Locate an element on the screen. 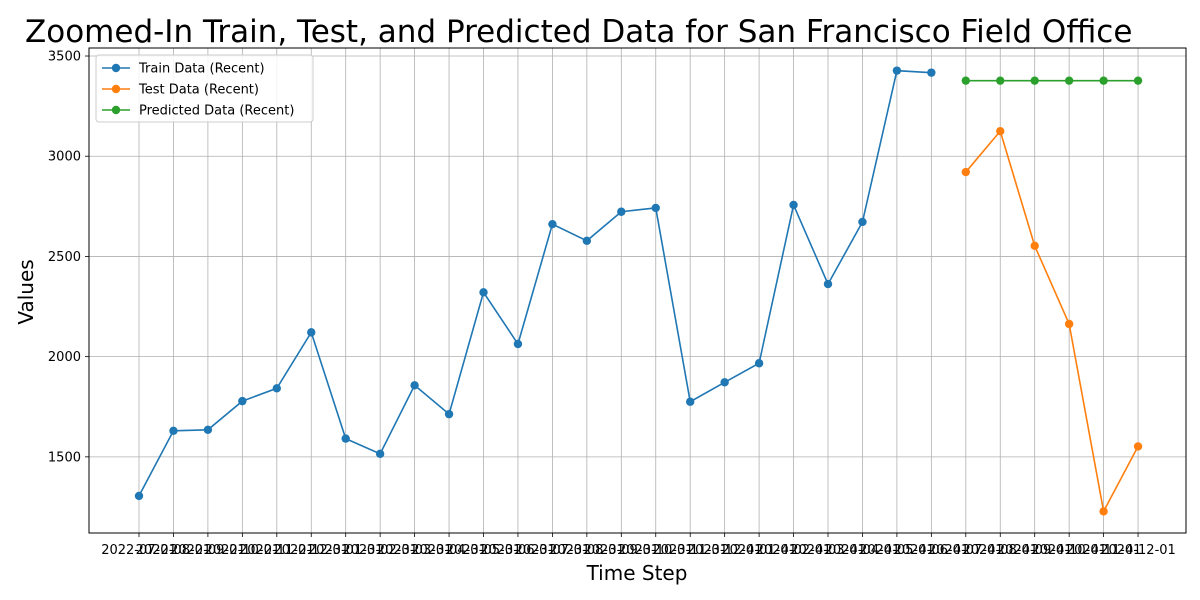 This screenshot has height=600, width=1200. y-tick-label: 3500 is located at coordinates (64, 57).